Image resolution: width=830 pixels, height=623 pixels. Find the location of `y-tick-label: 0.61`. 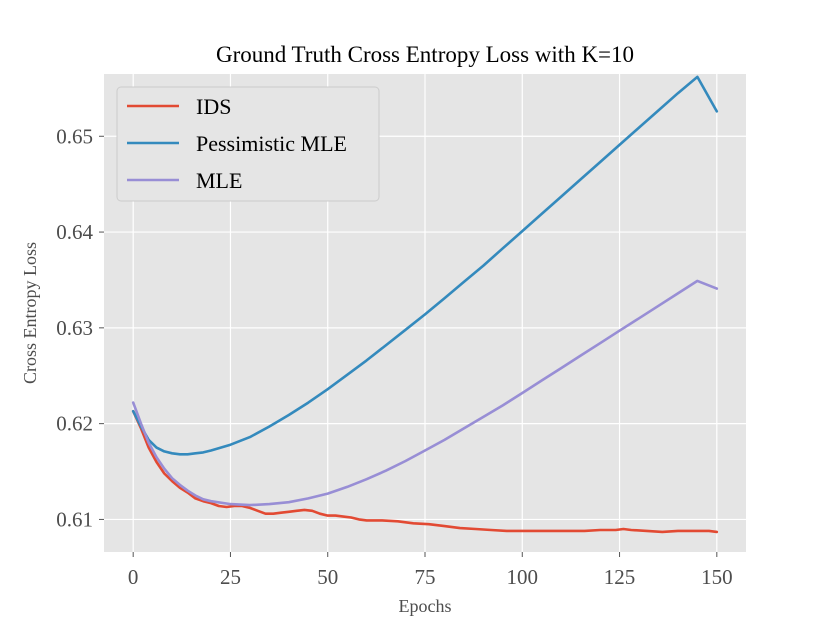

y-tick-label: 0.61 is located at coordinates (74, 519).